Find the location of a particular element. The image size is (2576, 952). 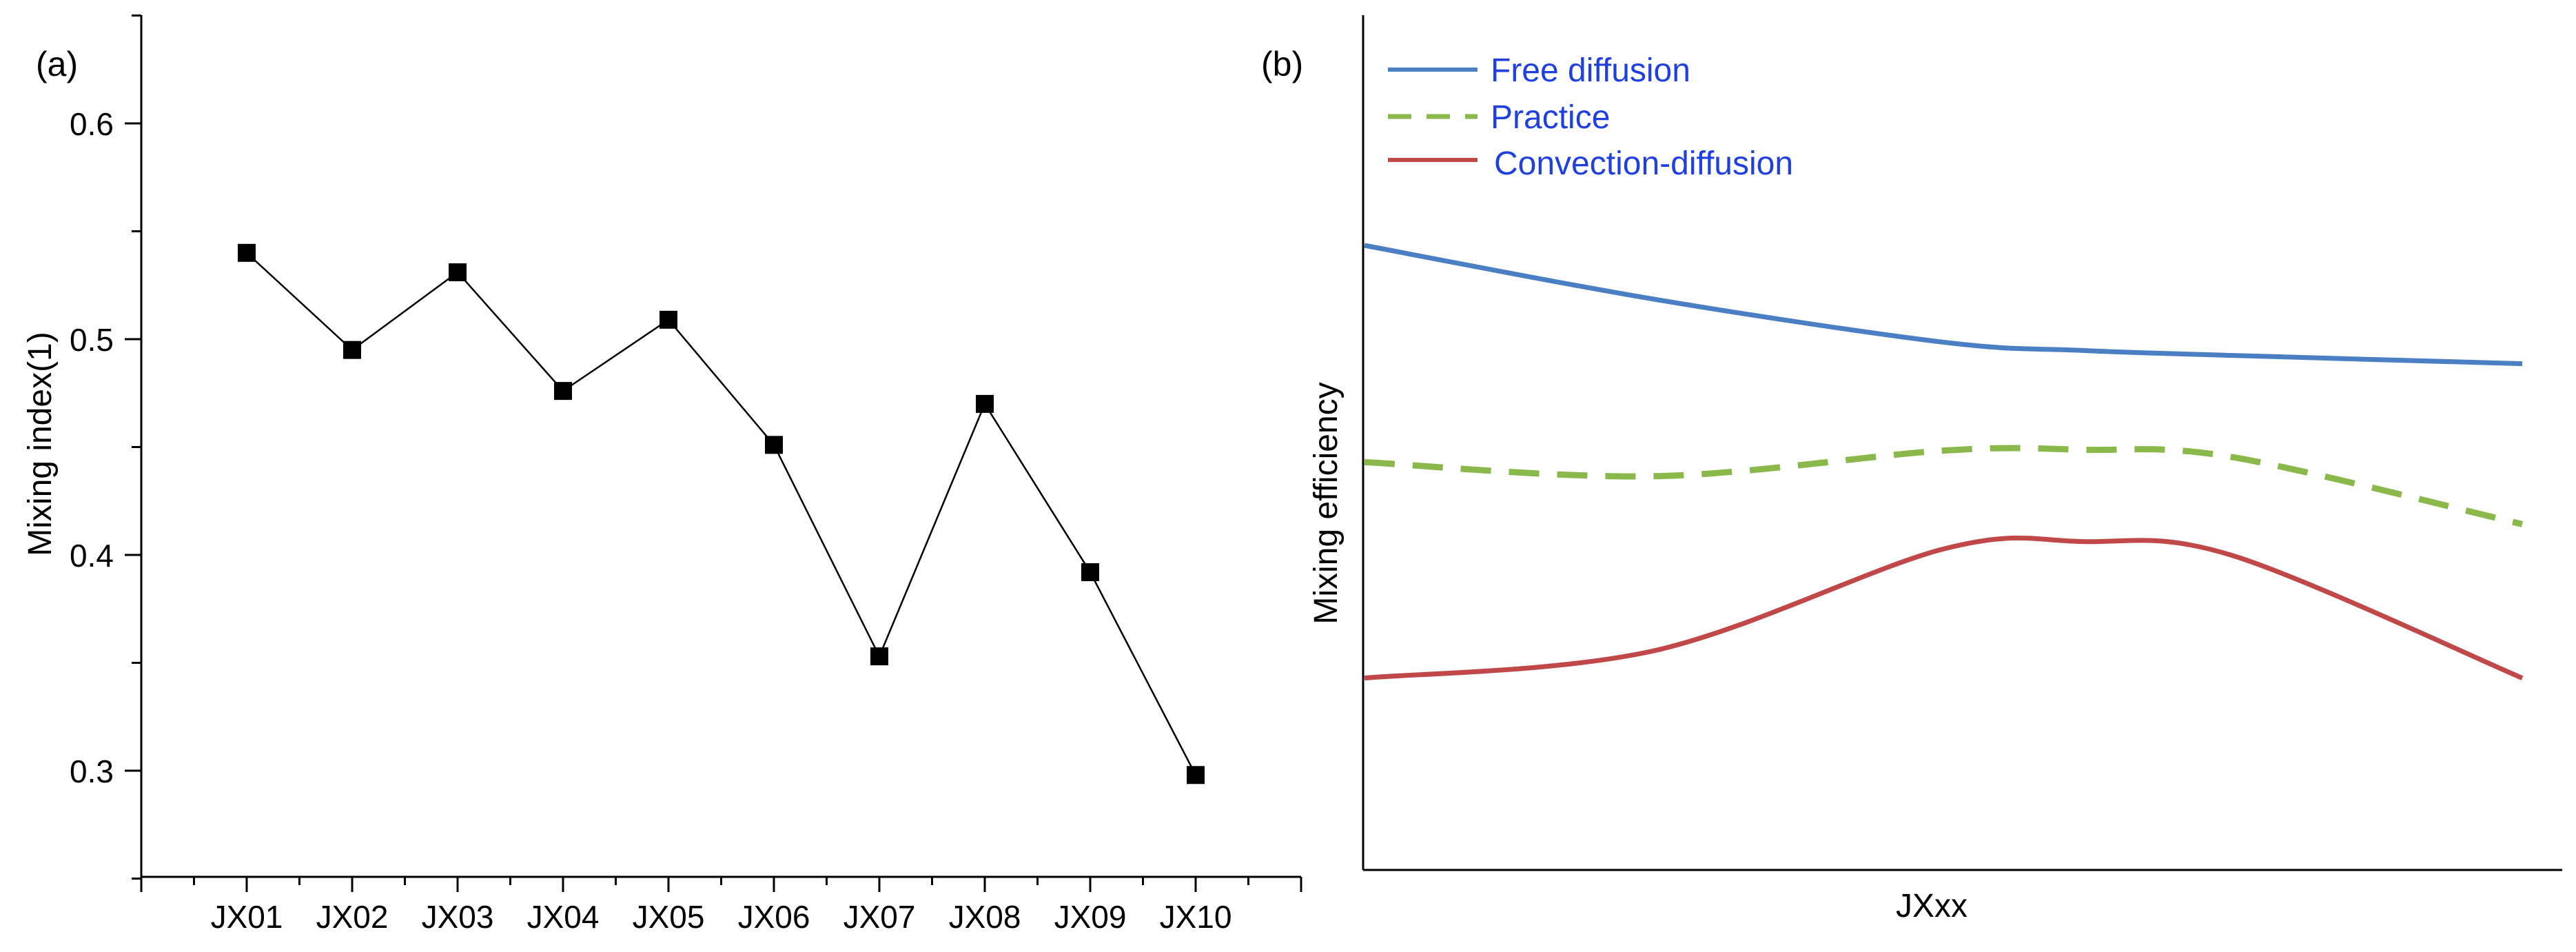

y-tick-label: 0.6 is located at coordinates (92, 124).